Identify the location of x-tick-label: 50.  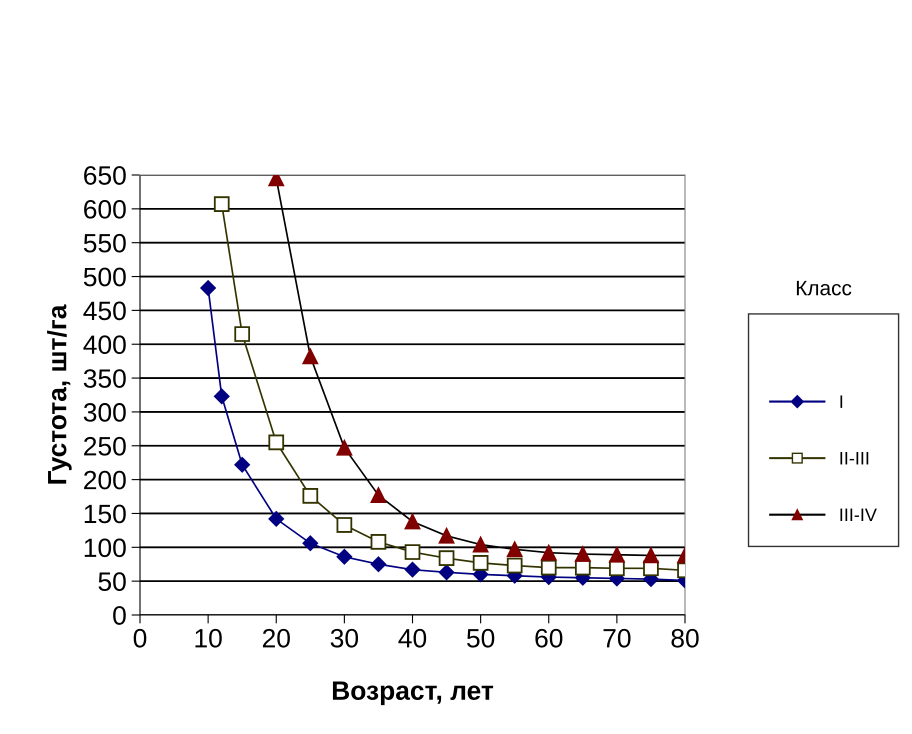
(480, 638).